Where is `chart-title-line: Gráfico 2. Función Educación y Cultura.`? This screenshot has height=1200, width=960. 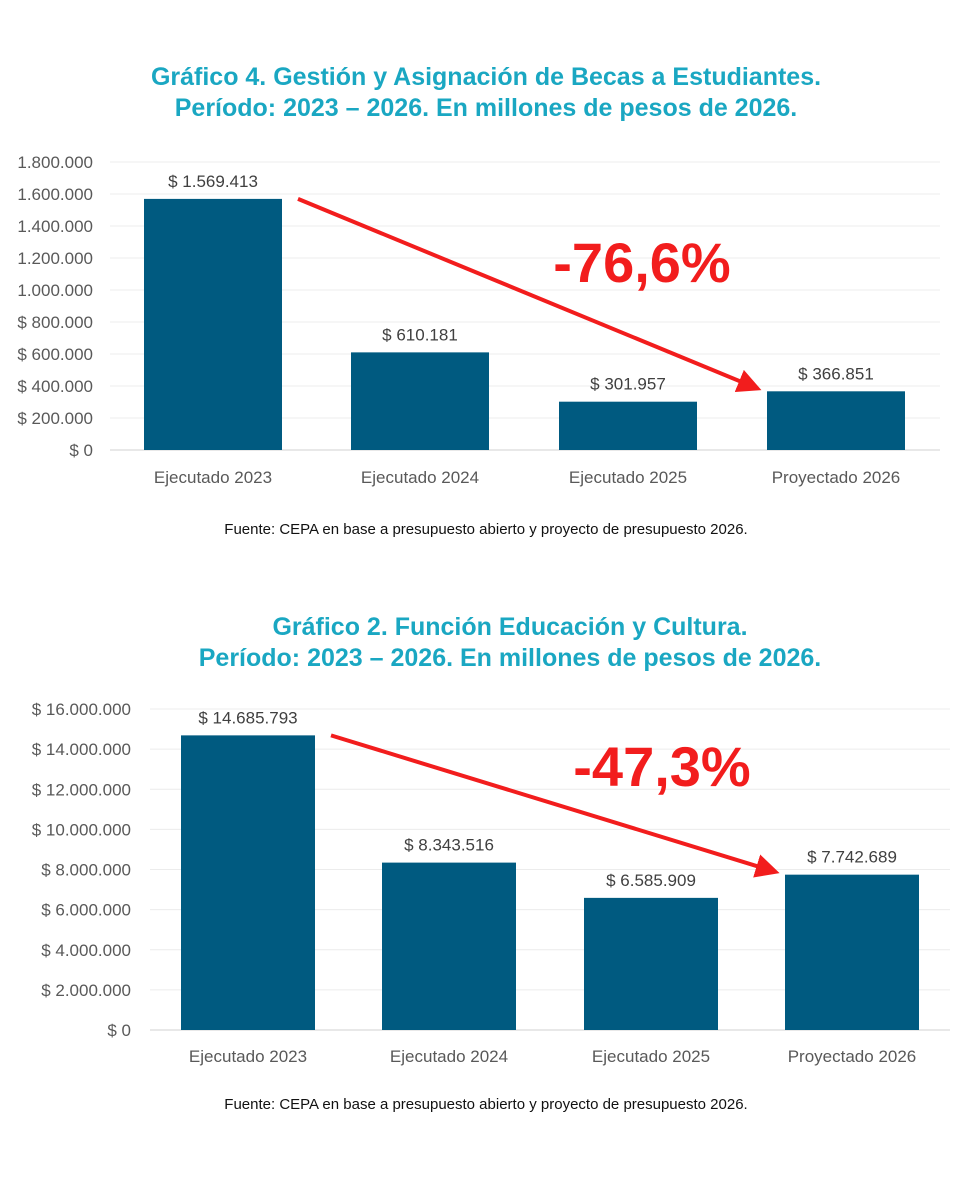 chart-title-line: Gráfico 2. Función Educación y Cultura. is located at coordinates (510, 627).